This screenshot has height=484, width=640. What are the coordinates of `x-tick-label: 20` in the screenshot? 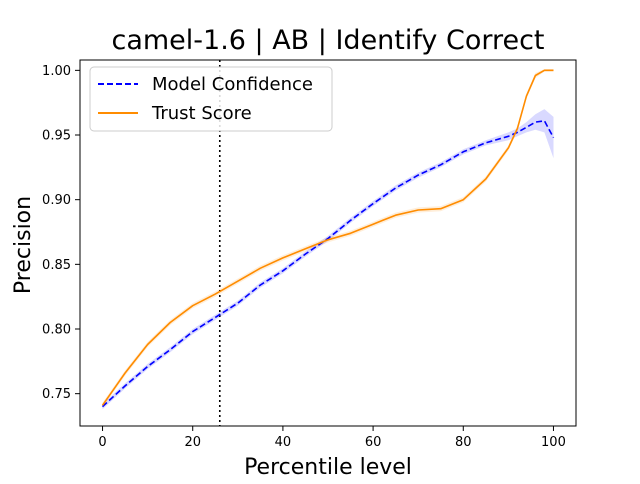 It's located at (192, 442).